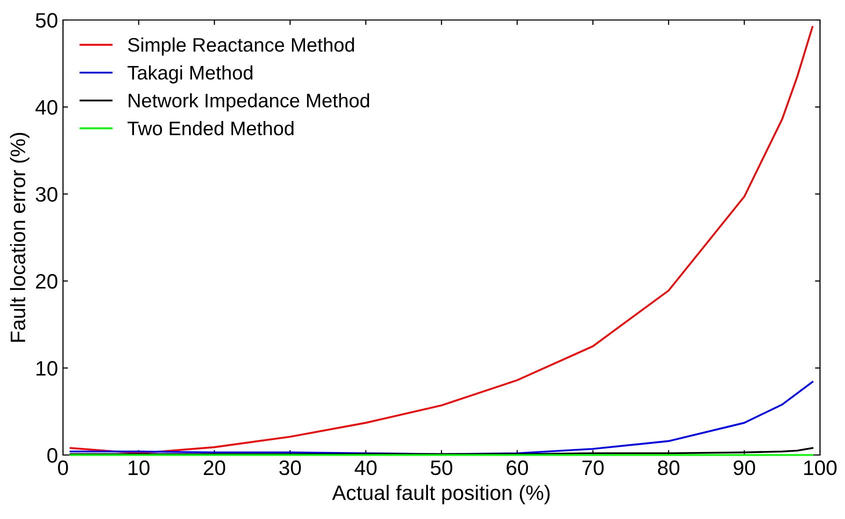 The image size is (845, 519). What do you see at coordinates (441, 468) in the screenshot?
I see `x-tick-label: 50` at bounding box center [441, 468].